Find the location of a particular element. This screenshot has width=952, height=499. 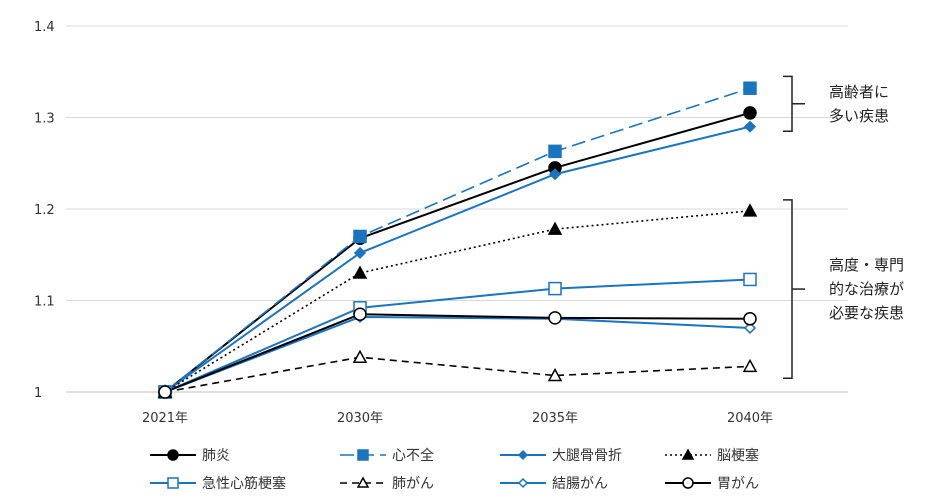

legend-label: 急性心筋梗塞 is located at coordinates (244, 483).